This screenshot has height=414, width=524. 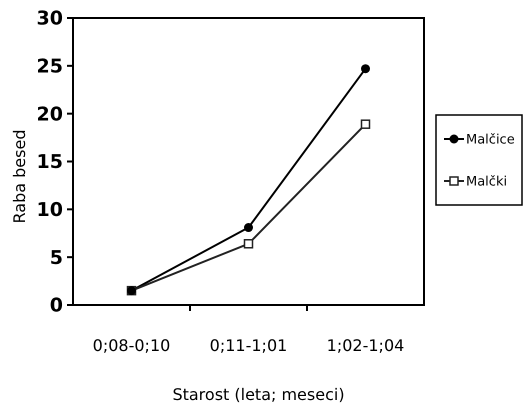 What do you see at coordinates (49, 66) in the screenshot?
I see `y-tick-label: 25` at bounding box center [49, 66].